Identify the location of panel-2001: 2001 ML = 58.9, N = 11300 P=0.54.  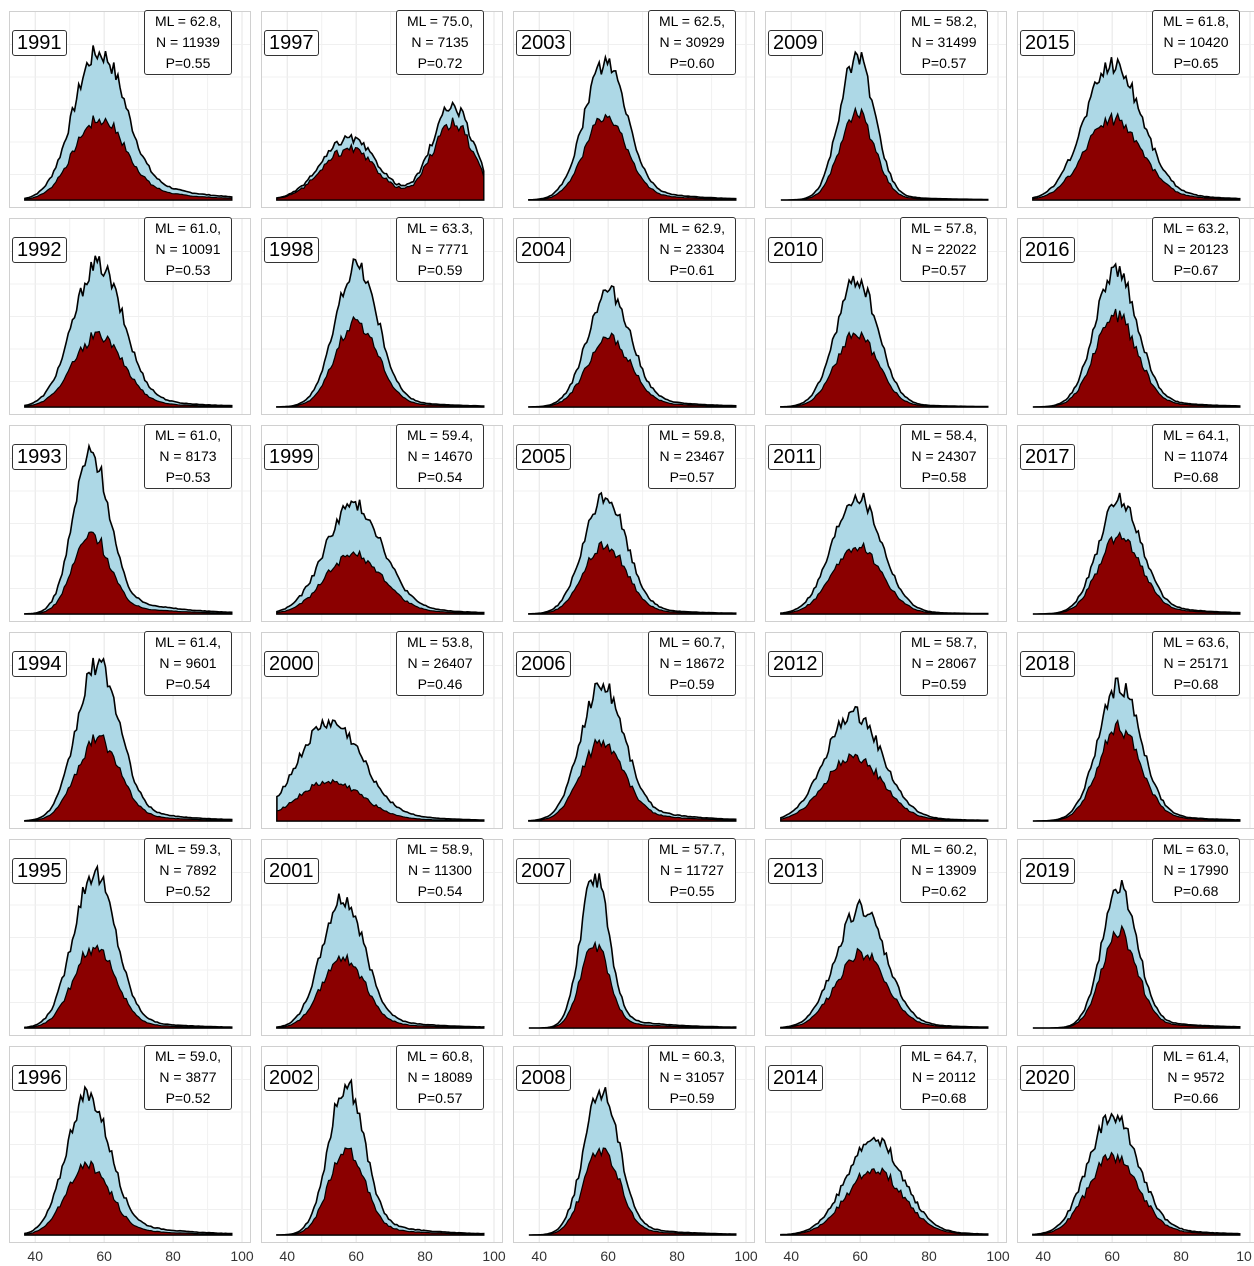
(382, 937).